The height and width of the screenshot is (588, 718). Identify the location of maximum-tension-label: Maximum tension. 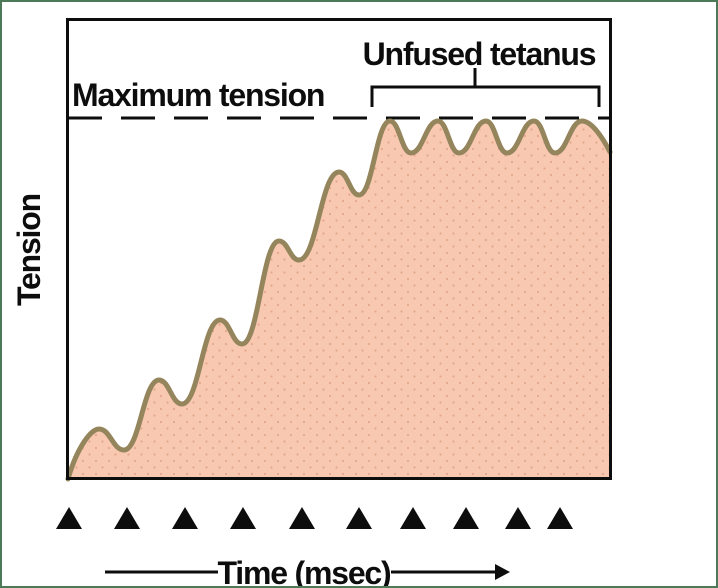
(198, 95).